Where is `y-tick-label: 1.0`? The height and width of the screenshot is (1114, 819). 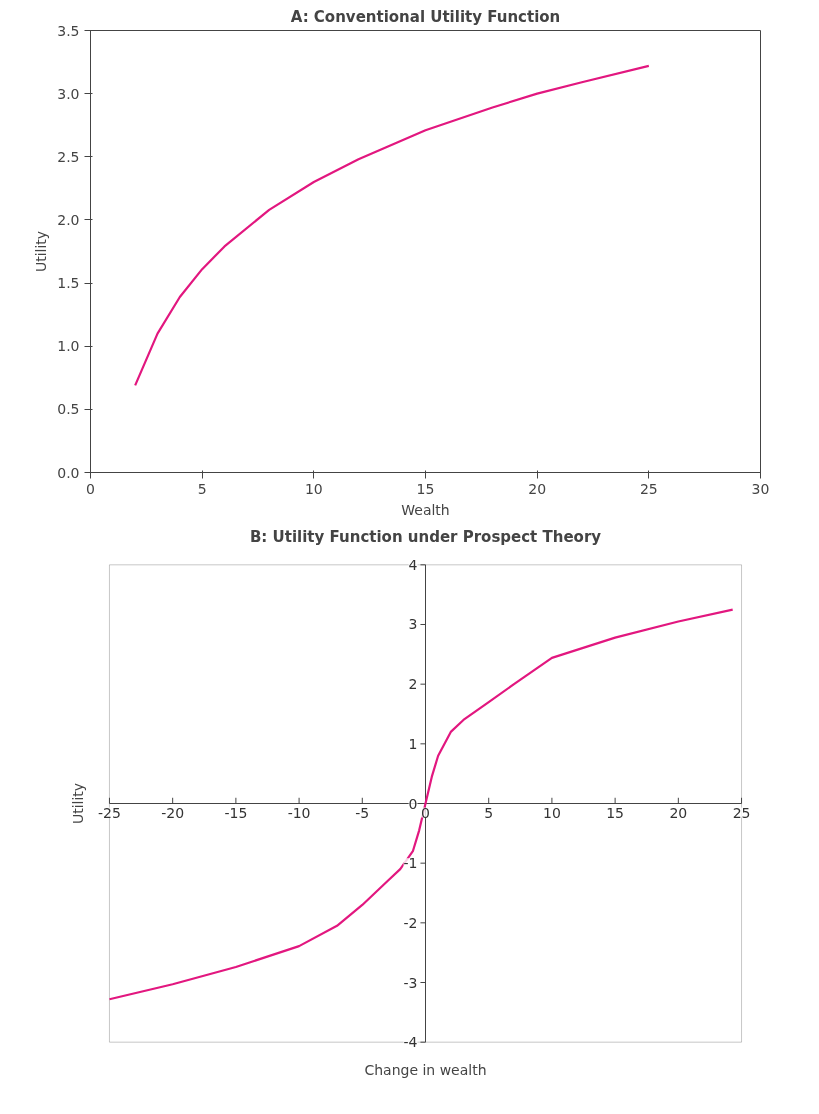
y-tick-label: 1.0 is located at coordinates (68, 346).